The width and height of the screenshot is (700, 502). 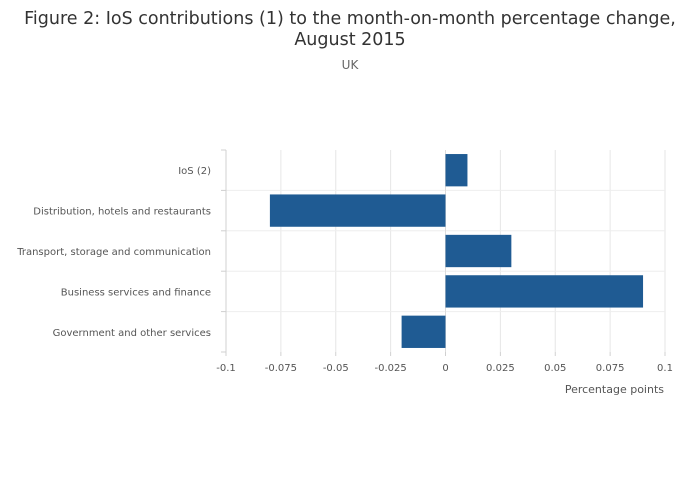 What do you see at coordinates (336, 368) in the screenshot?
I see `x-tick-label: -0.05` at bounding box center [336, 368].